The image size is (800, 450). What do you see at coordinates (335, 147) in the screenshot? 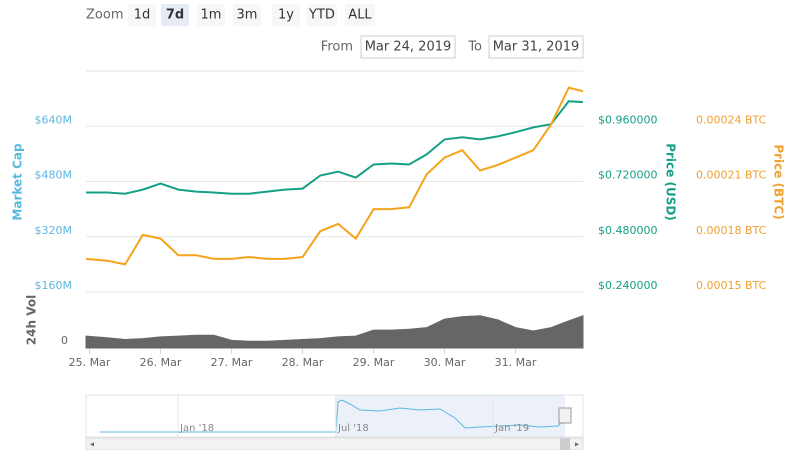
I see `price-line` at bounding box center [335, 147].